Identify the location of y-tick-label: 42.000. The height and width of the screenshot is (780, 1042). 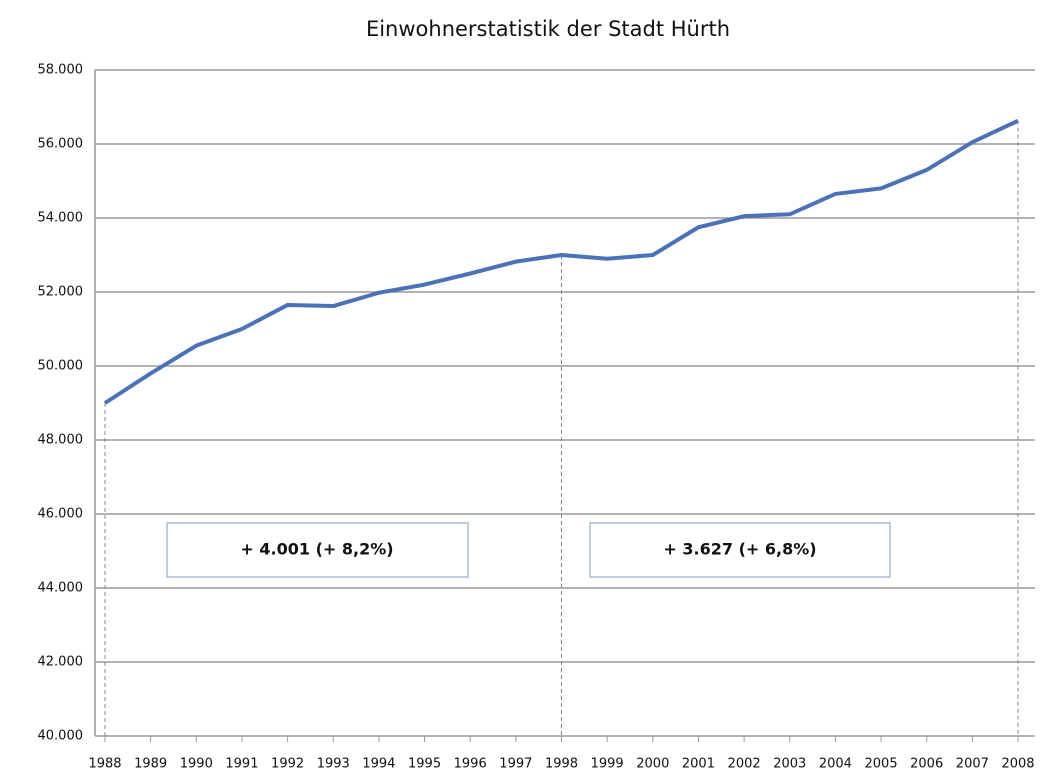
(61, 662).